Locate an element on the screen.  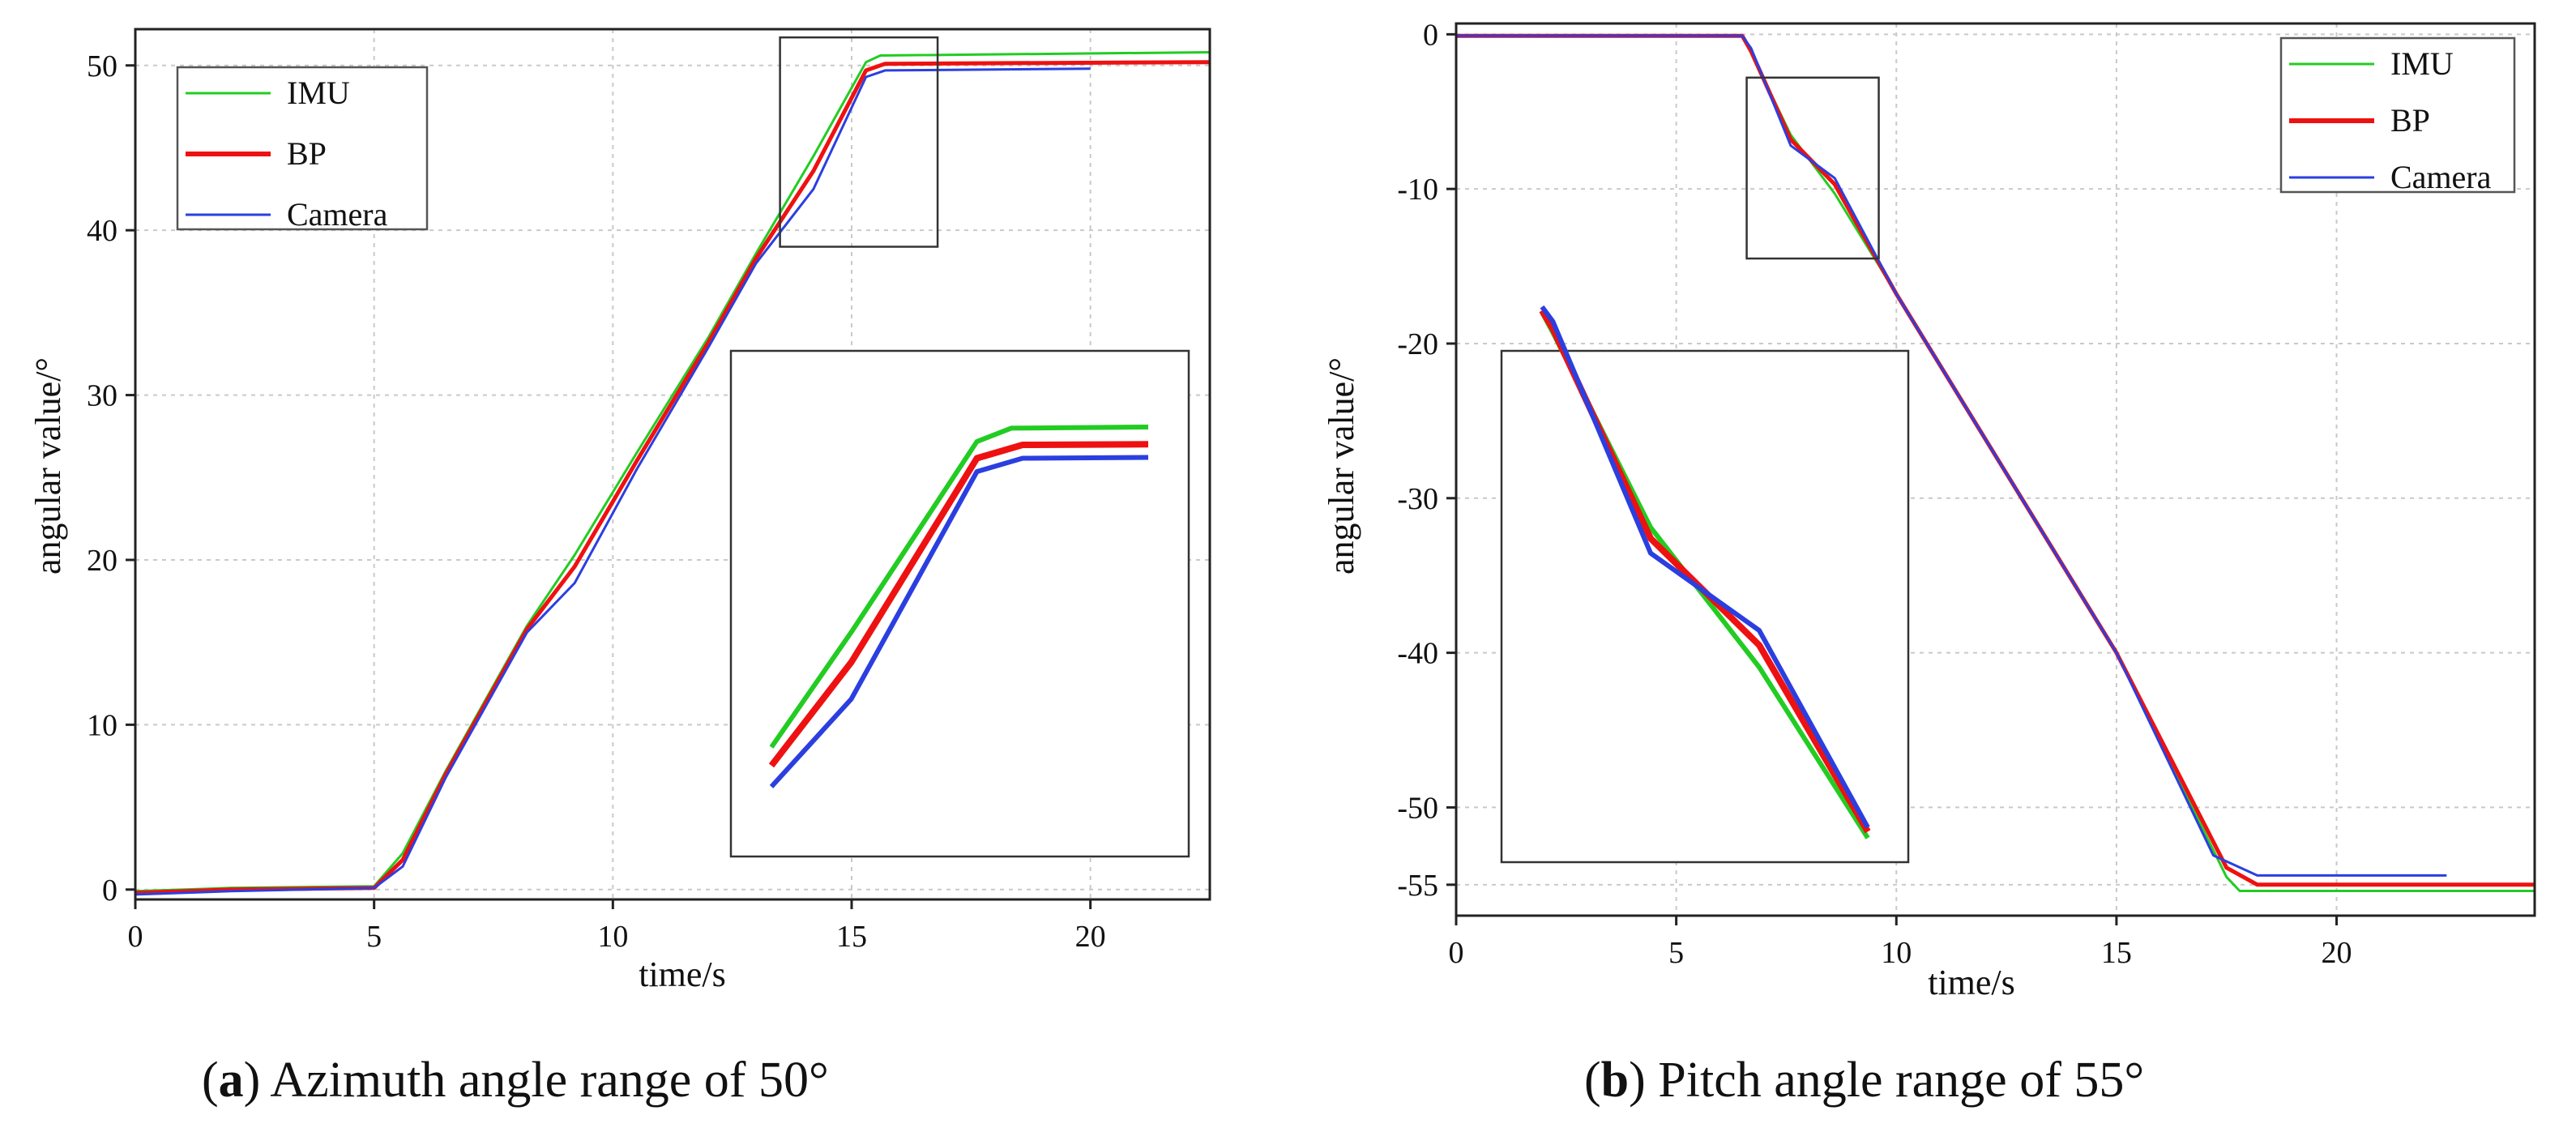
y-tick-label: 30 is located at coordinates (102, 396).